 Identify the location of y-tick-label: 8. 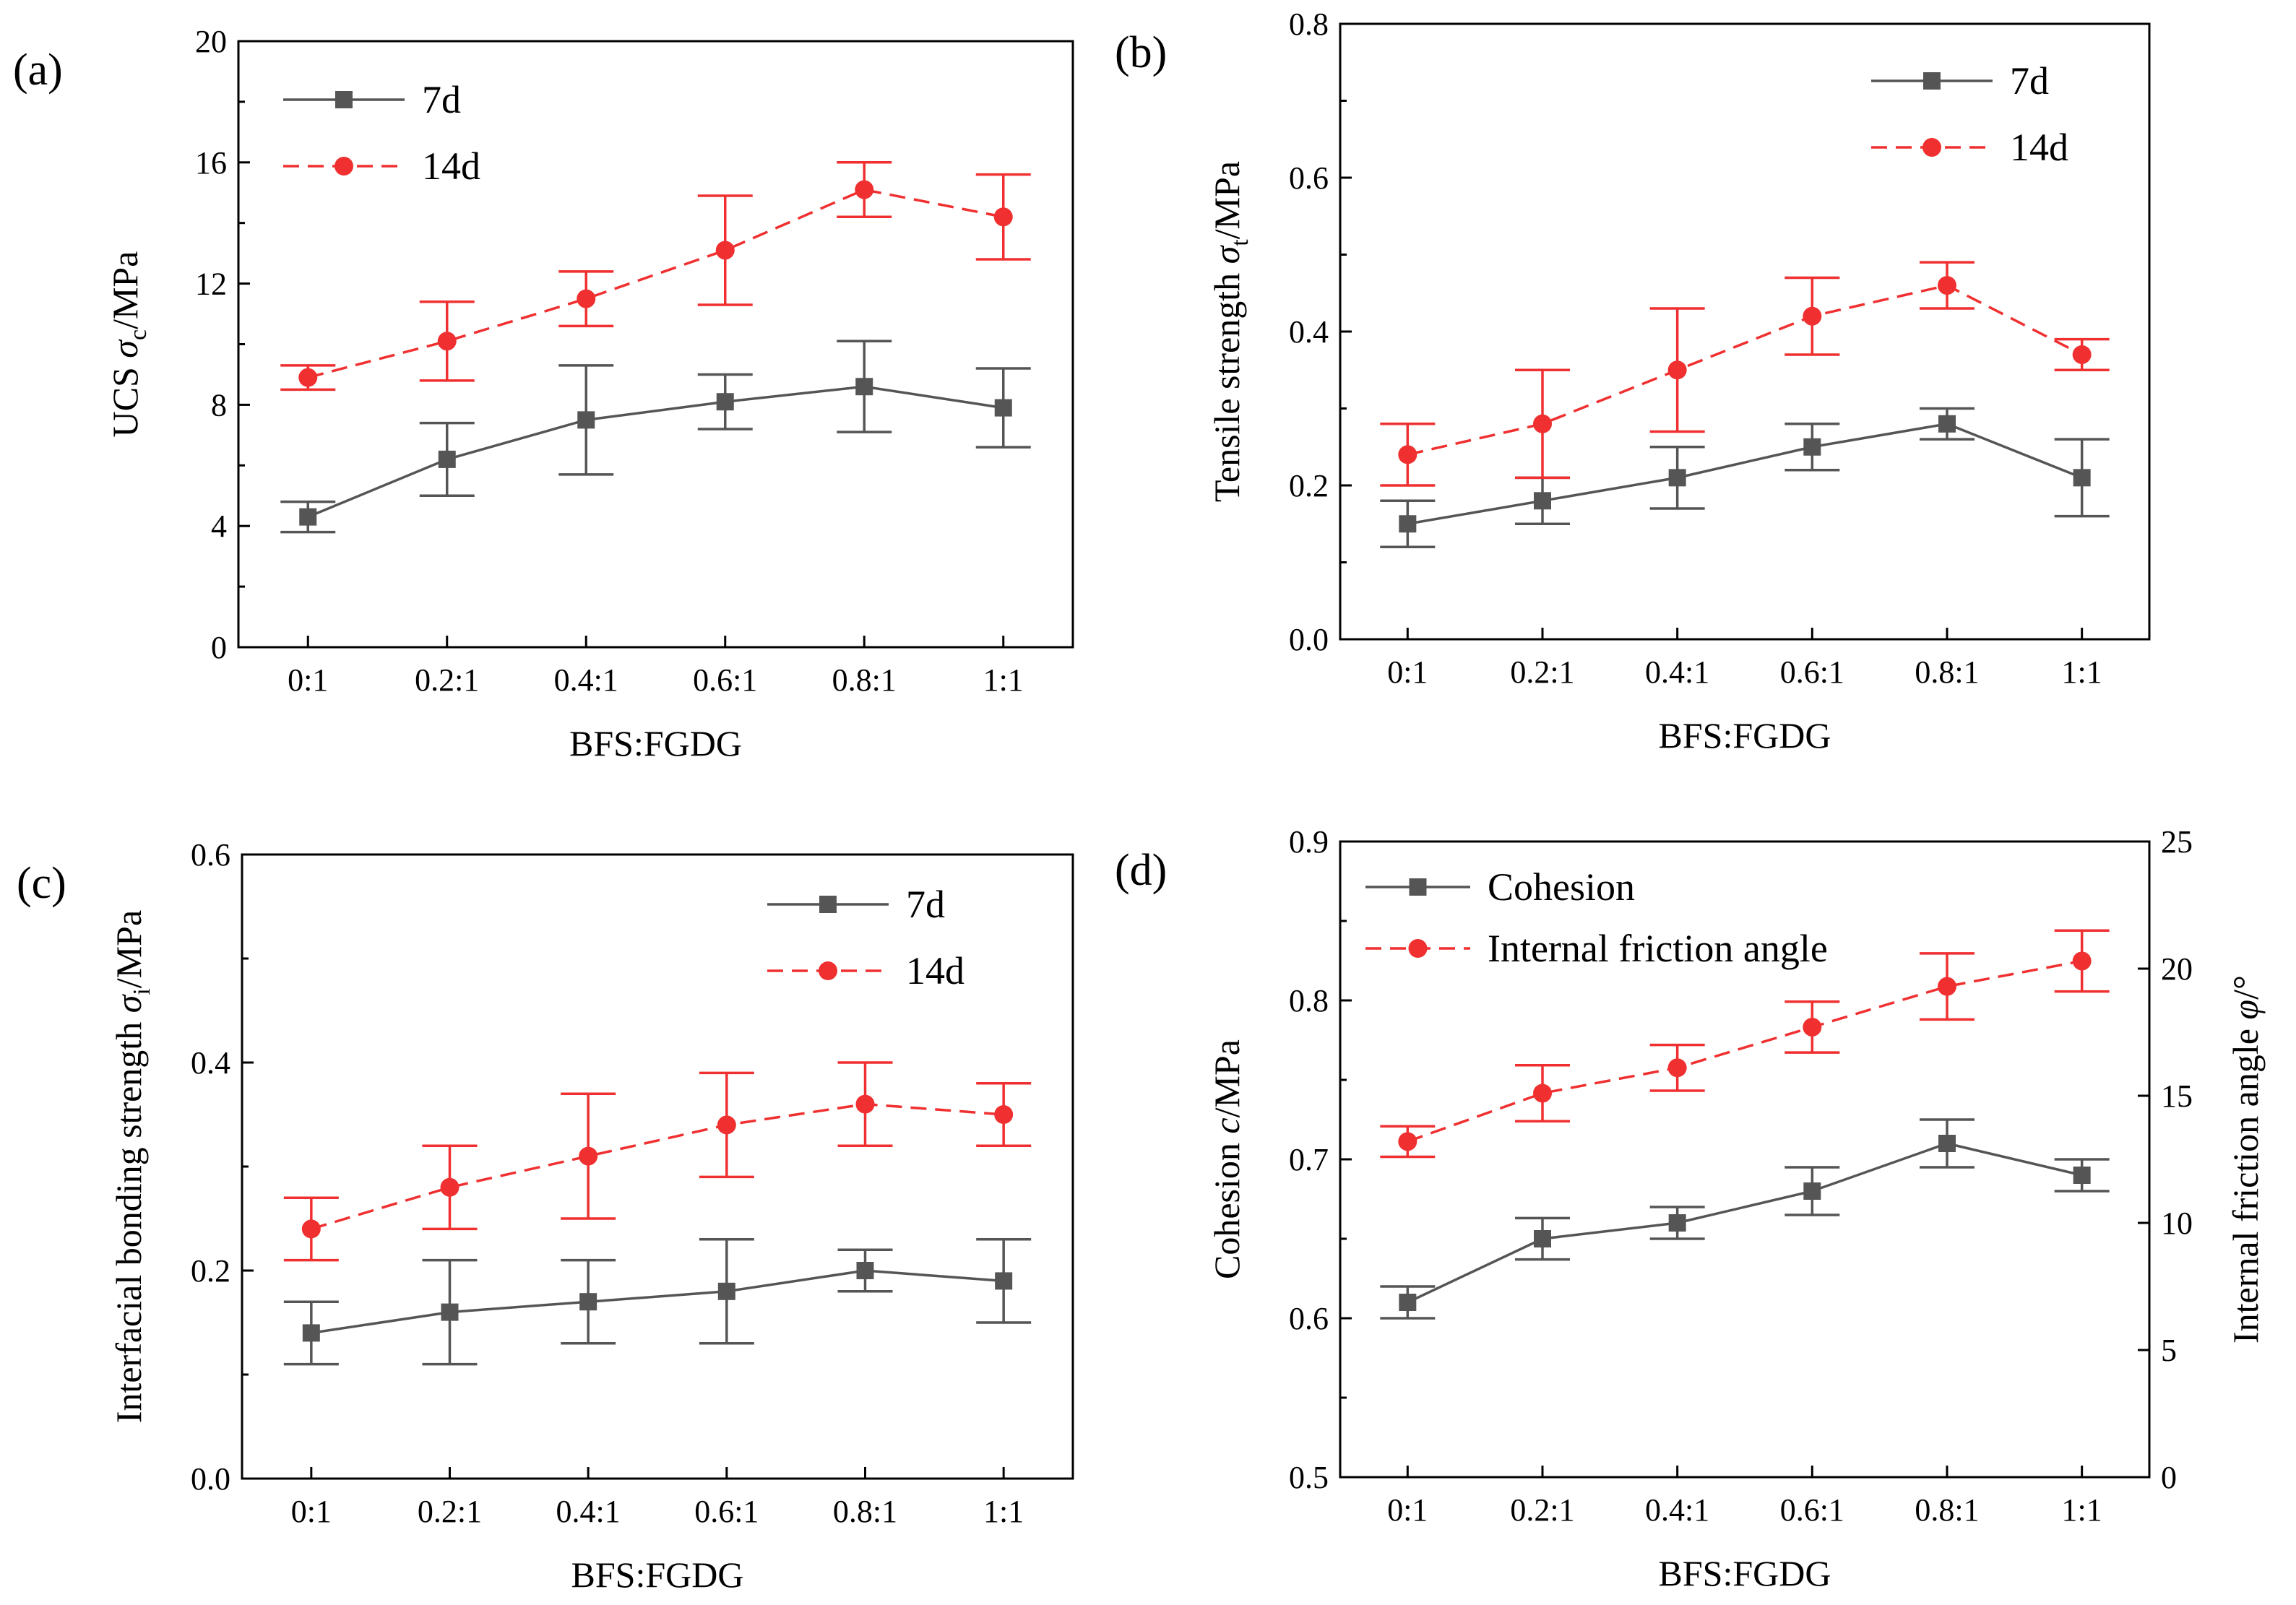
(219, 405).